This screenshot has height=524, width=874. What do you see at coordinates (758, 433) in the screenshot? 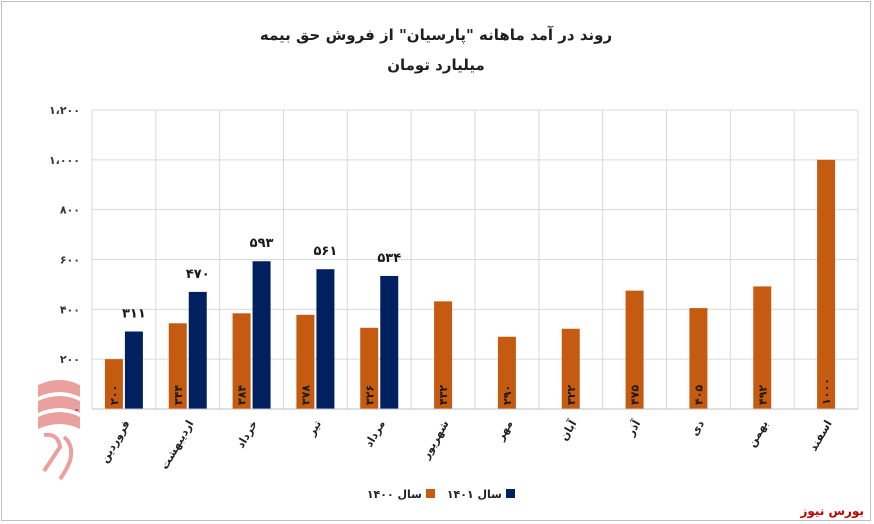
I see `x-category-label: بهمن` at bounding box center [758, 433].